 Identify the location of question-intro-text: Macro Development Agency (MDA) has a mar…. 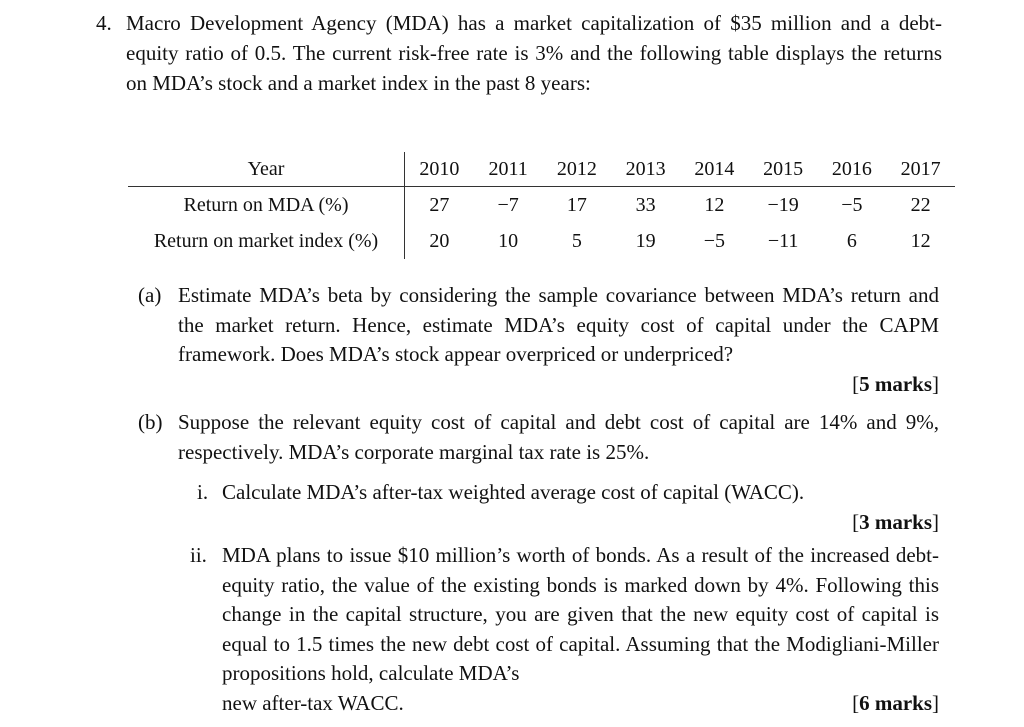
(534, 53).